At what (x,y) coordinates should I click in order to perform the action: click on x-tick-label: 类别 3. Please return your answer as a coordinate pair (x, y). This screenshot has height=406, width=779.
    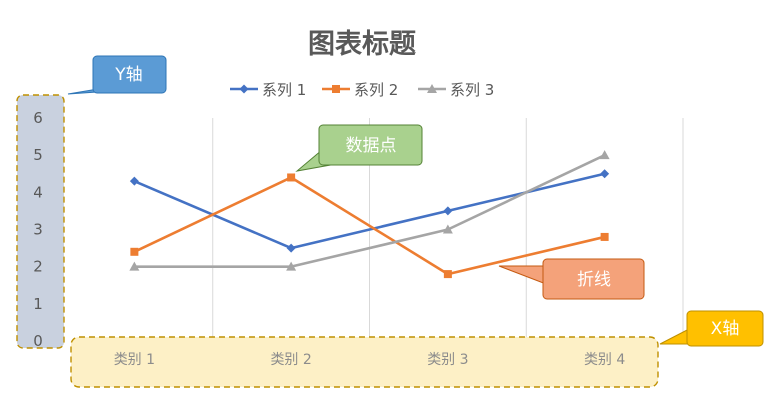
    Looking at the image, I should click on (447, 360).